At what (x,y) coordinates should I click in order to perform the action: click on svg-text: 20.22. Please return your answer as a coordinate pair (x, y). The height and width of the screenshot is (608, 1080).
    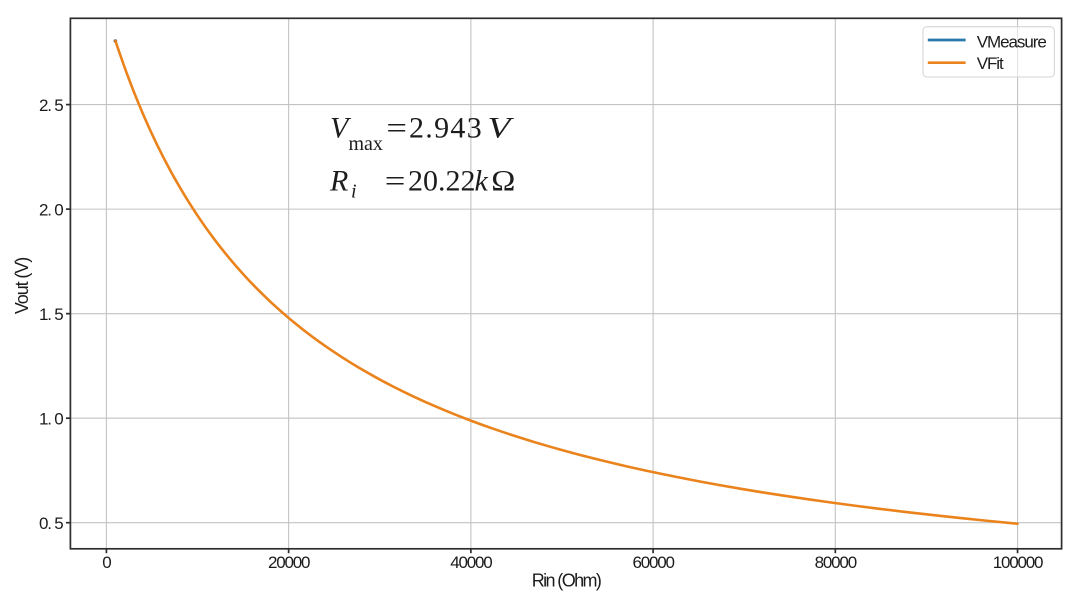
    Looking at the image, I should click on (442, 181).